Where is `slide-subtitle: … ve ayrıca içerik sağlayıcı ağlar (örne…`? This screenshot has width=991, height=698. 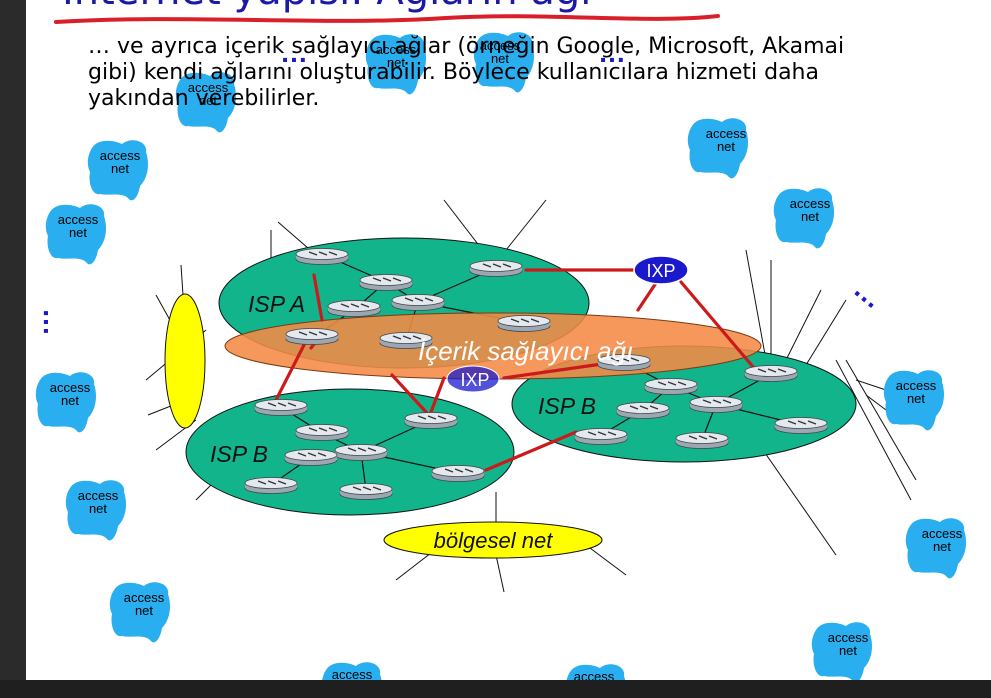 slide-subtitle: … ve ayrıca içerik sağlayıcı ağlar (örne… is located at coordinates (466, 72).